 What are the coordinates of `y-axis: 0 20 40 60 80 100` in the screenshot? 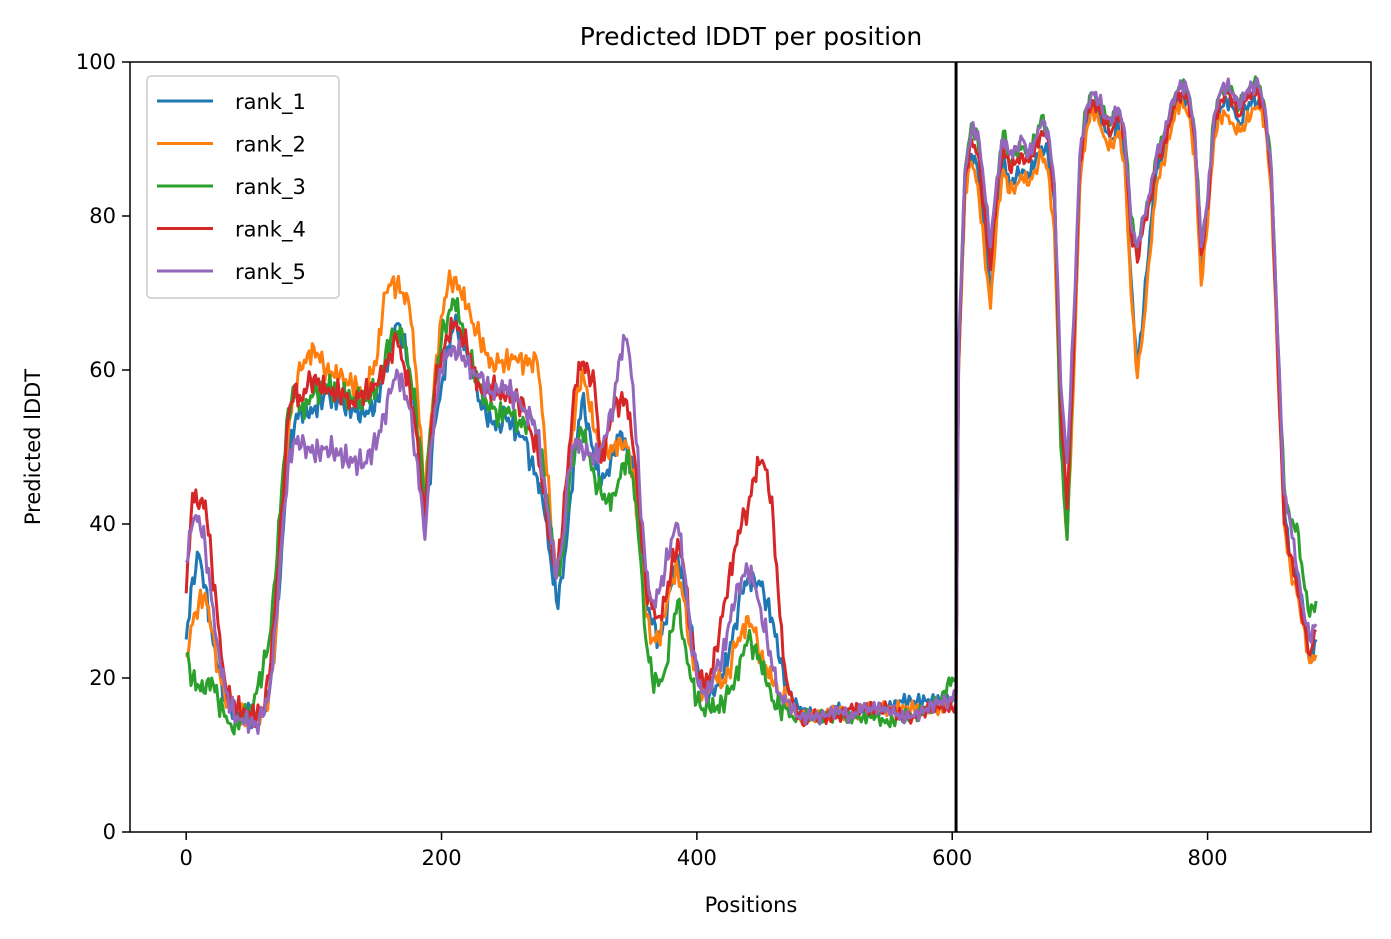 It's located at (103, 447).